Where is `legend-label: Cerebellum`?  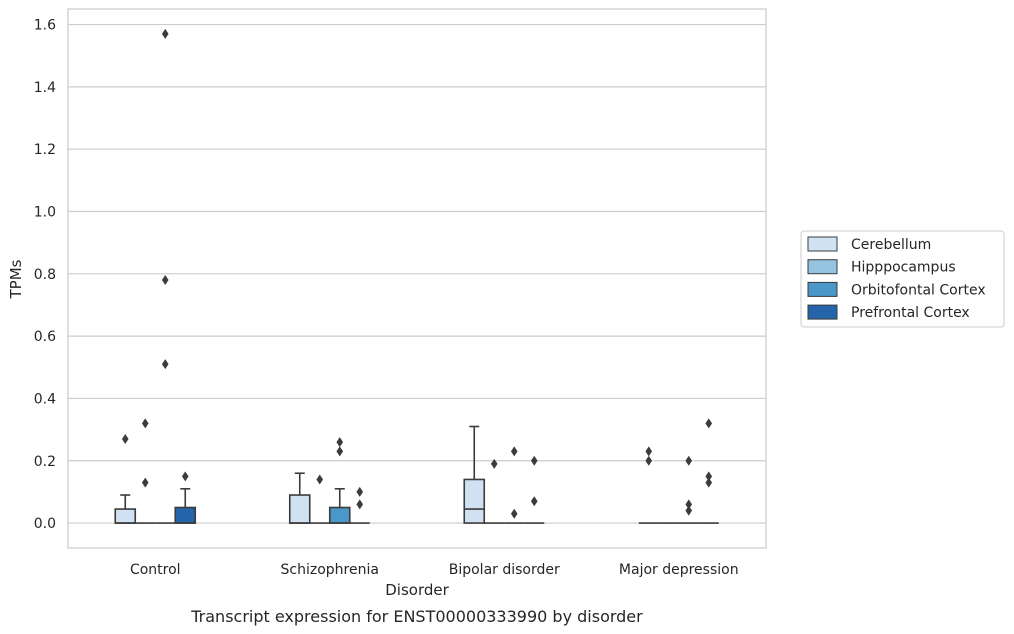
legend-label: Cerebellum is located at coordinates (891, 245).